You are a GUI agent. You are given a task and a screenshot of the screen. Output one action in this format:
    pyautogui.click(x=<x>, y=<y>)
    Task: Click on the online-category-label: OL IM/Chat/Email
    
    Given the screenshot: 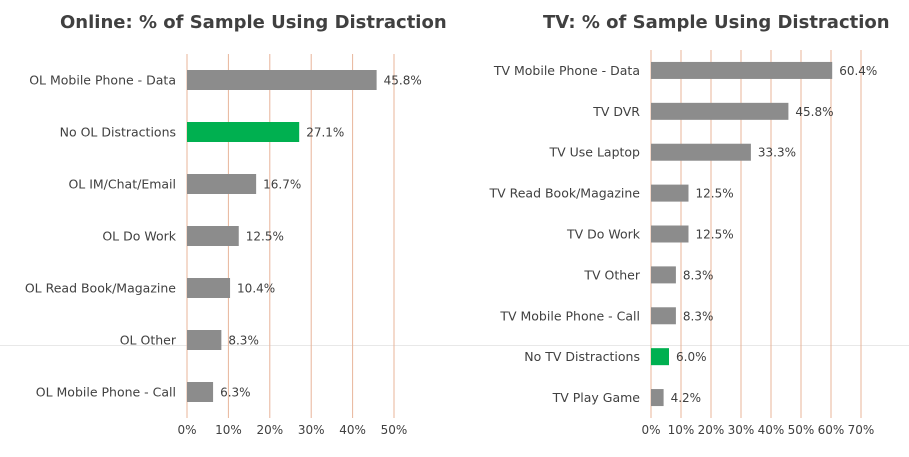 What is the action you would take?
    pyautogui.click(x=122, y=184)
    